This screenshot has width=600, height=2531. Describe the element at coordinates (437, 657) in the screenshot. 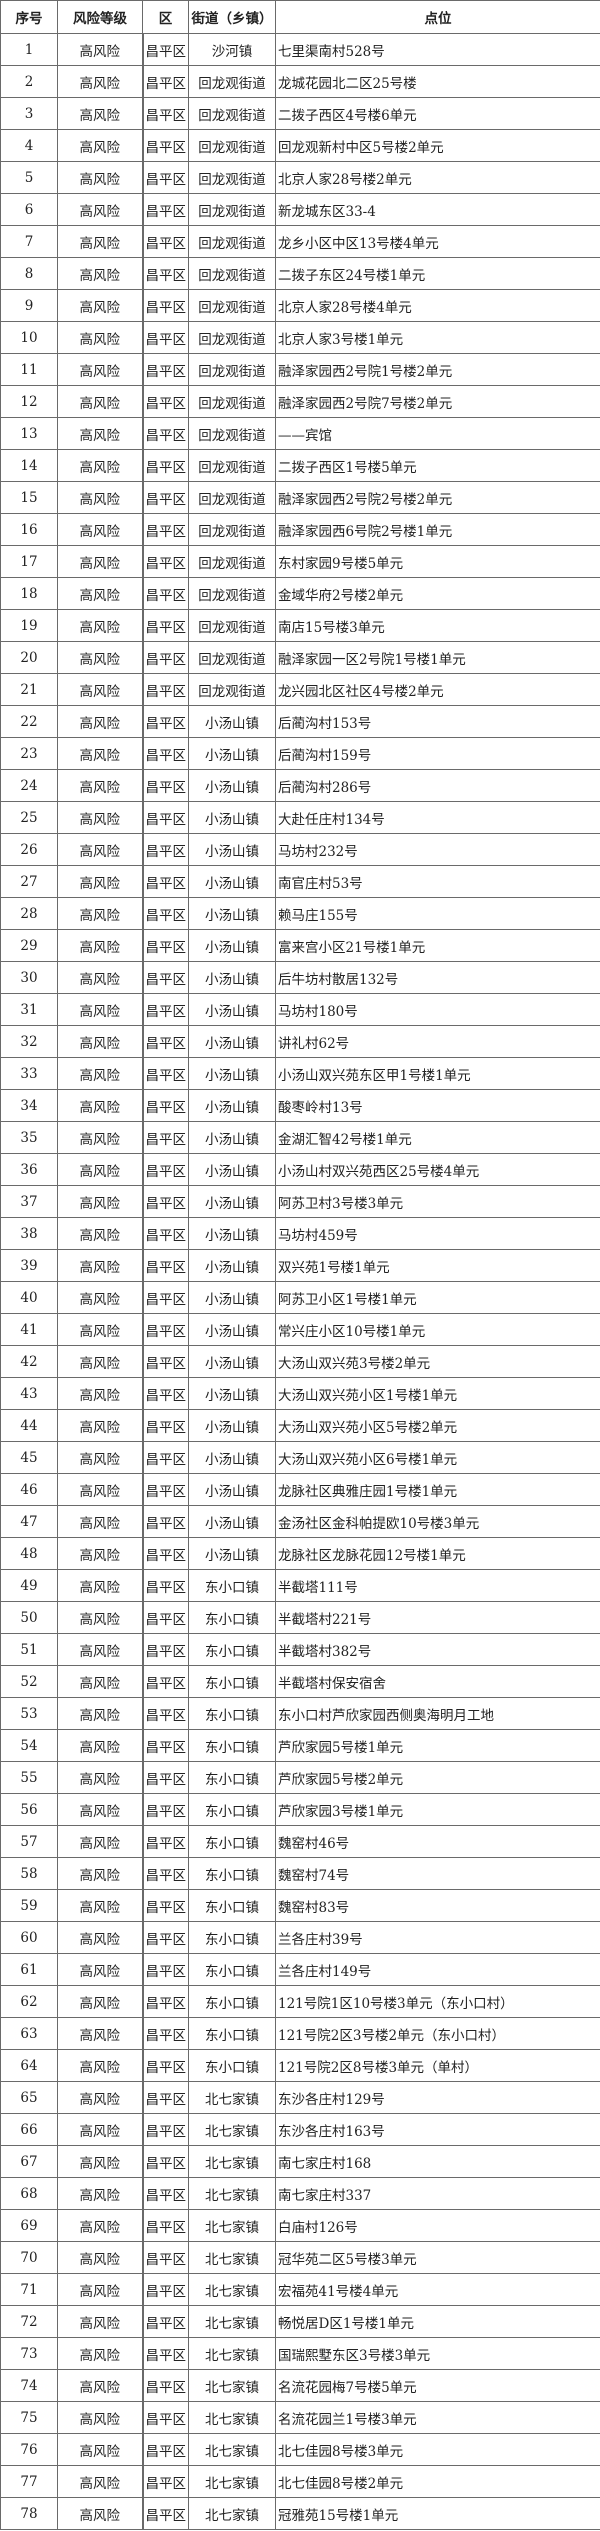

I see `location-cell: 融泽家园一区2号院1号楼1单元` at that location.